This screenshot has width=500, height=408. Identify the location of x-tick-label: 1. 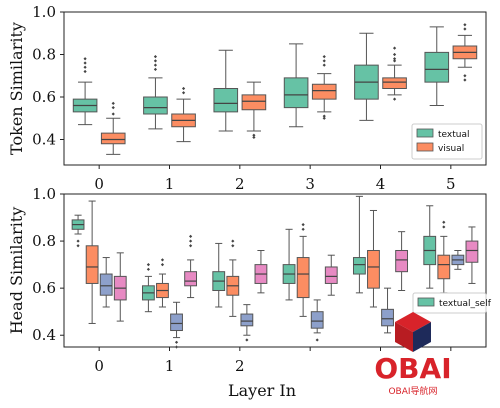
(170, 184).